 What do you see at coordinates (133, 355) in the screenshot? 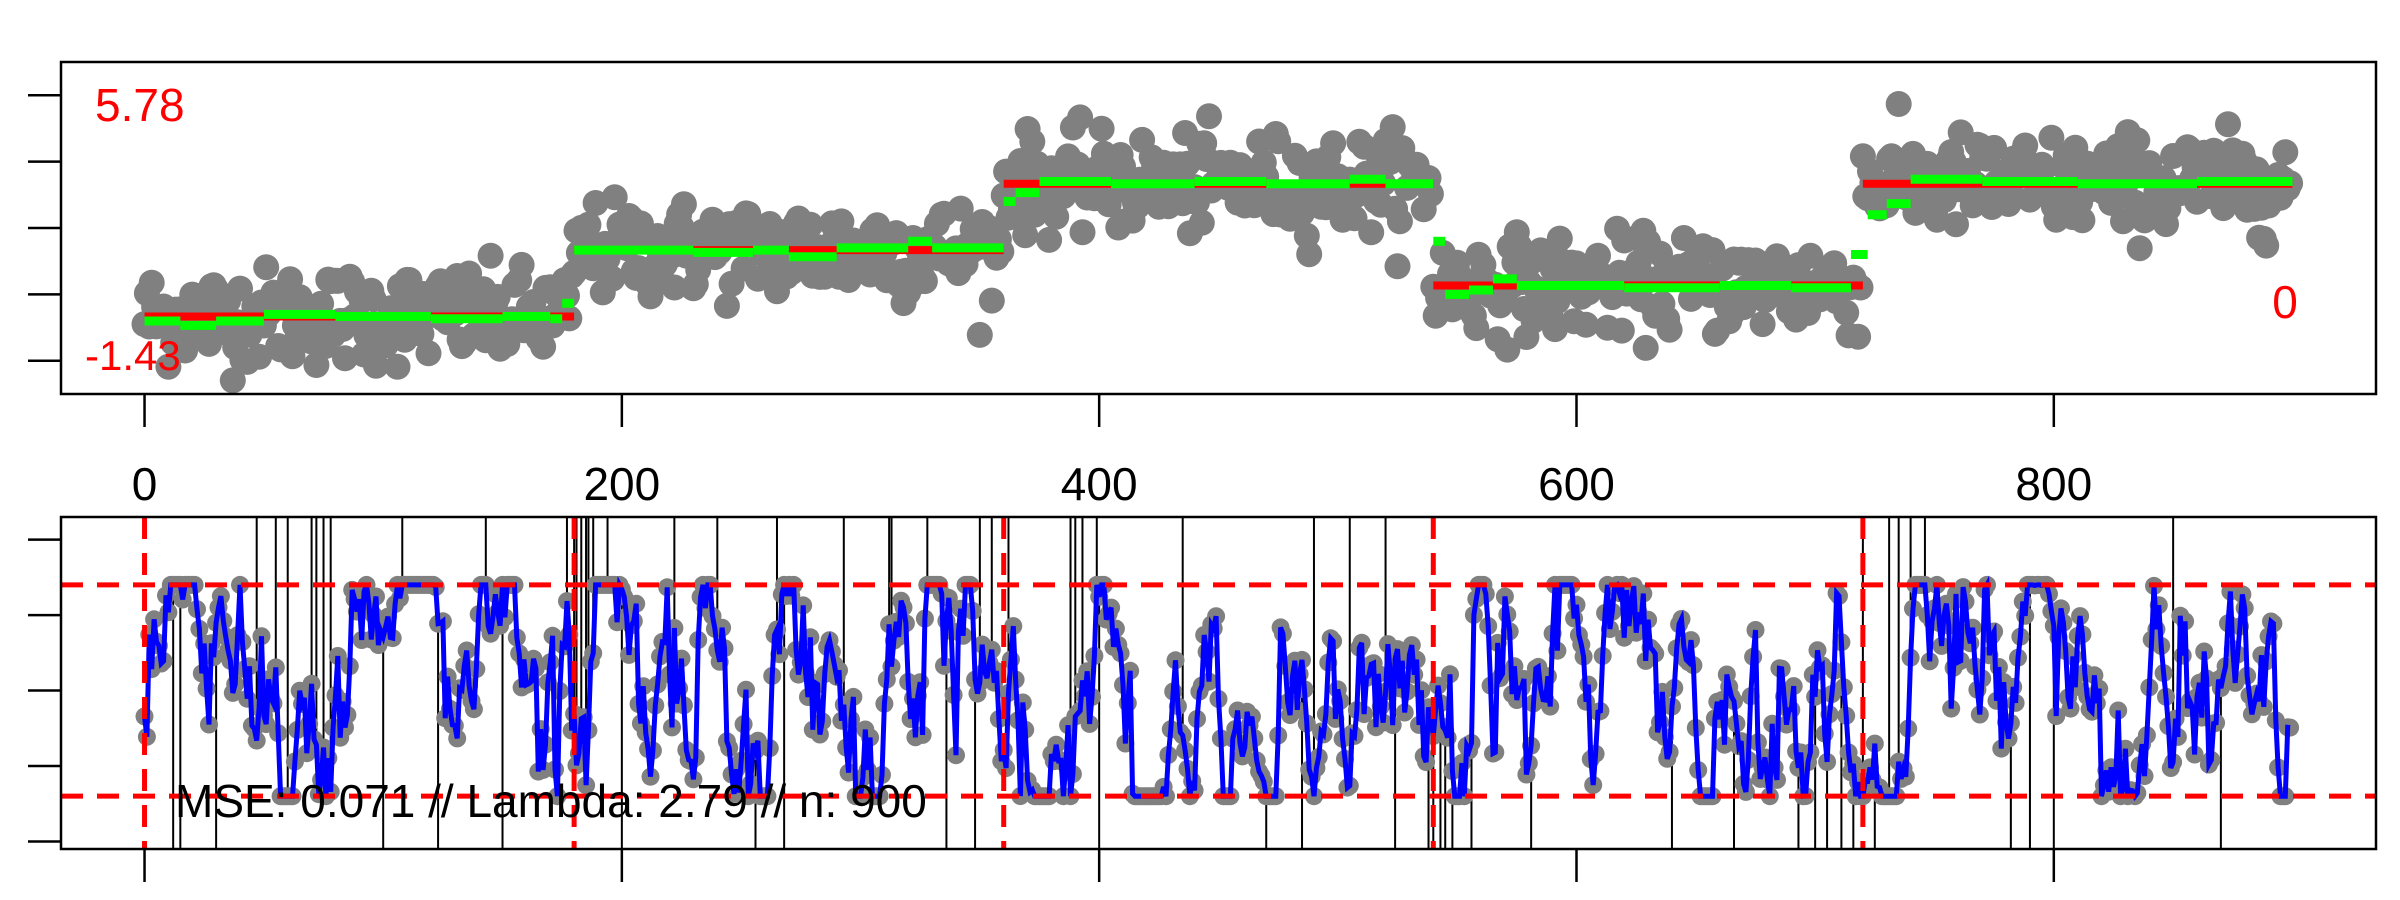
I see `min-value-label: -1.43` at bounding box center [133, 355].